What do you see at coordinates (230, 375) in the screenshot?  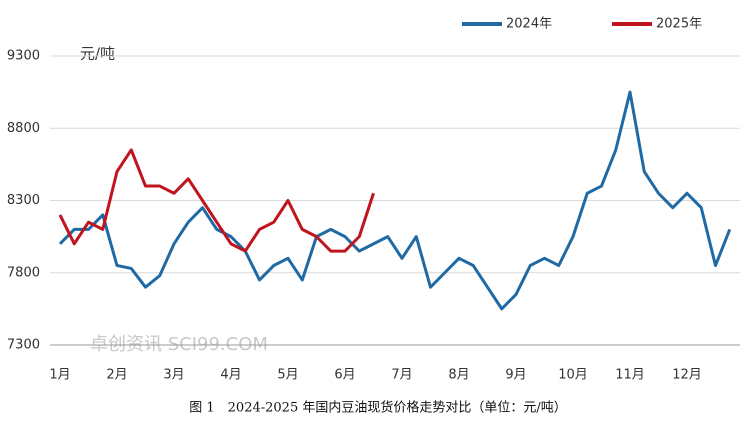 I see `x-tick-label: 4月` at bounding box center [230, 375].